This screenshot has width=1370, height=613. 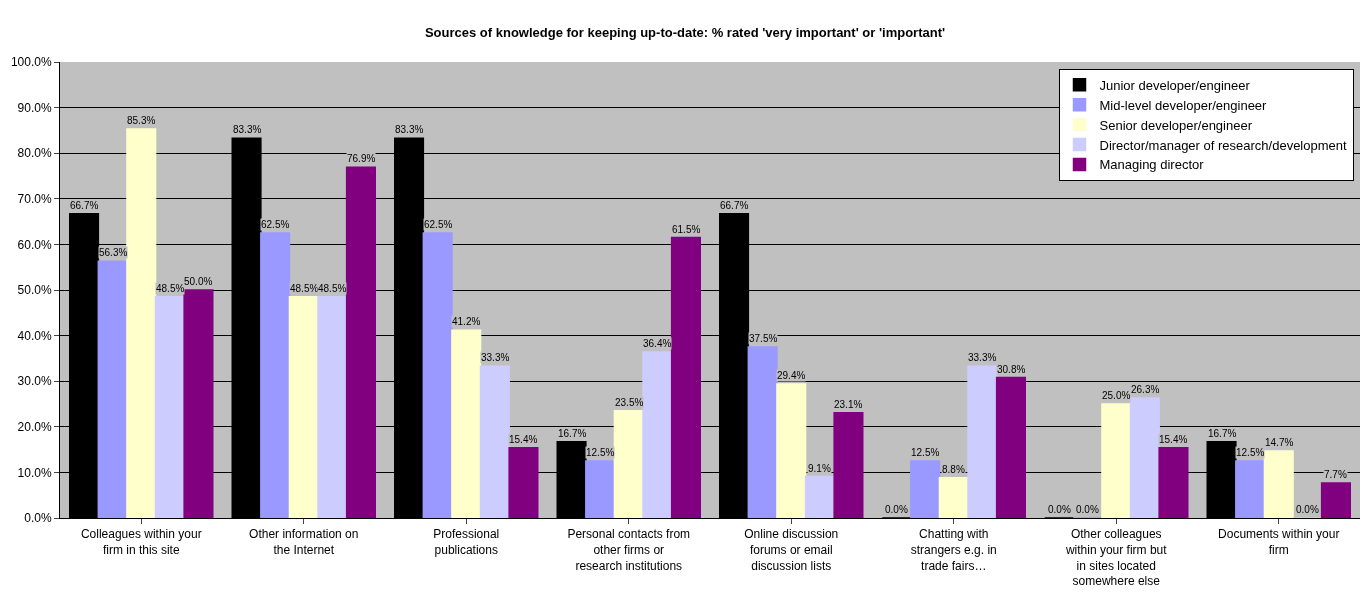 What do you see at coordinates (1011, 369) in the screenshot?
I see `data-label: 30.8%` at bounding box center [1011, 369].